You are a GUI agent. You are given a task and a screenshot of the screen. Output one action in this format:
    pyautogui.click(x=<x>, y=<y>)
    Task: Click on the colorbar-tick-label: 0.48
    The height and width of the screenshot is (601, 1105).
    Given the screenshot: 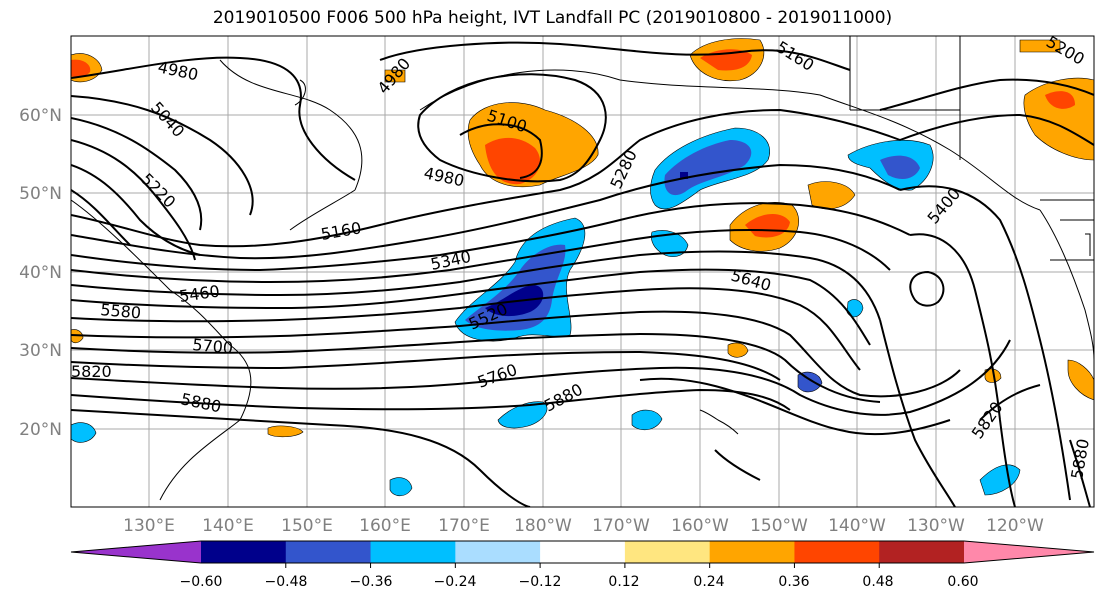 What is the action you would take?
    pyautogui.click(x=877, y=582)
    